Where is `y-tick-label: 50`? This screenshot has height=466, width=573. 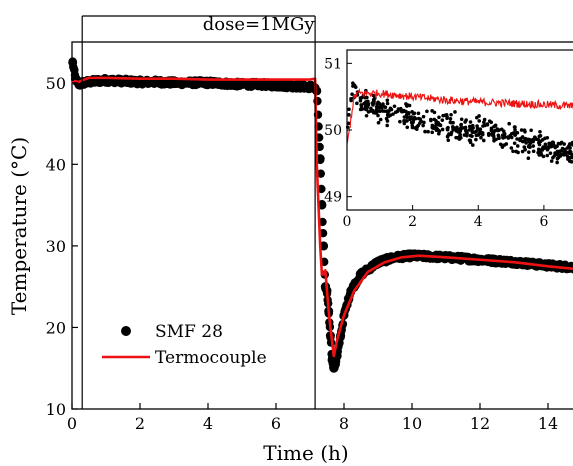 y-tick-label: 50 is located at coordinates (56, 83).